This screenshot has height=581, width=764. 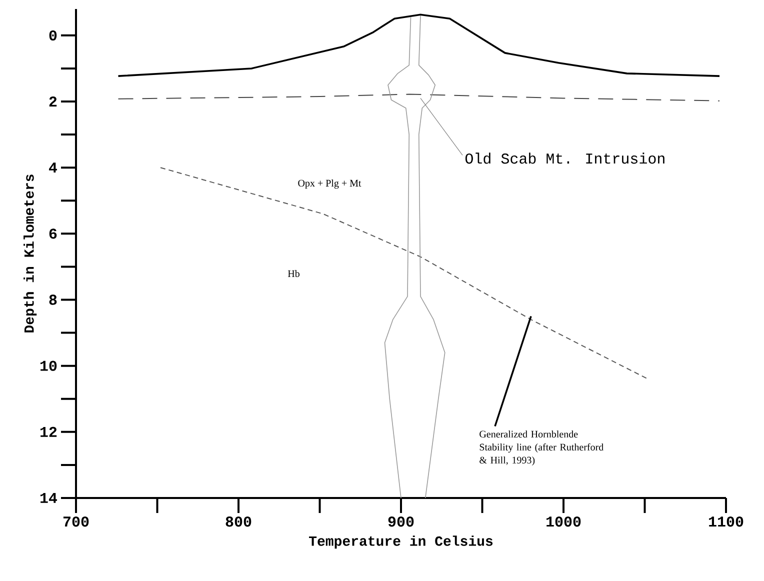 I want to click on x-tick-label: 800, so click(x=239, y=521).